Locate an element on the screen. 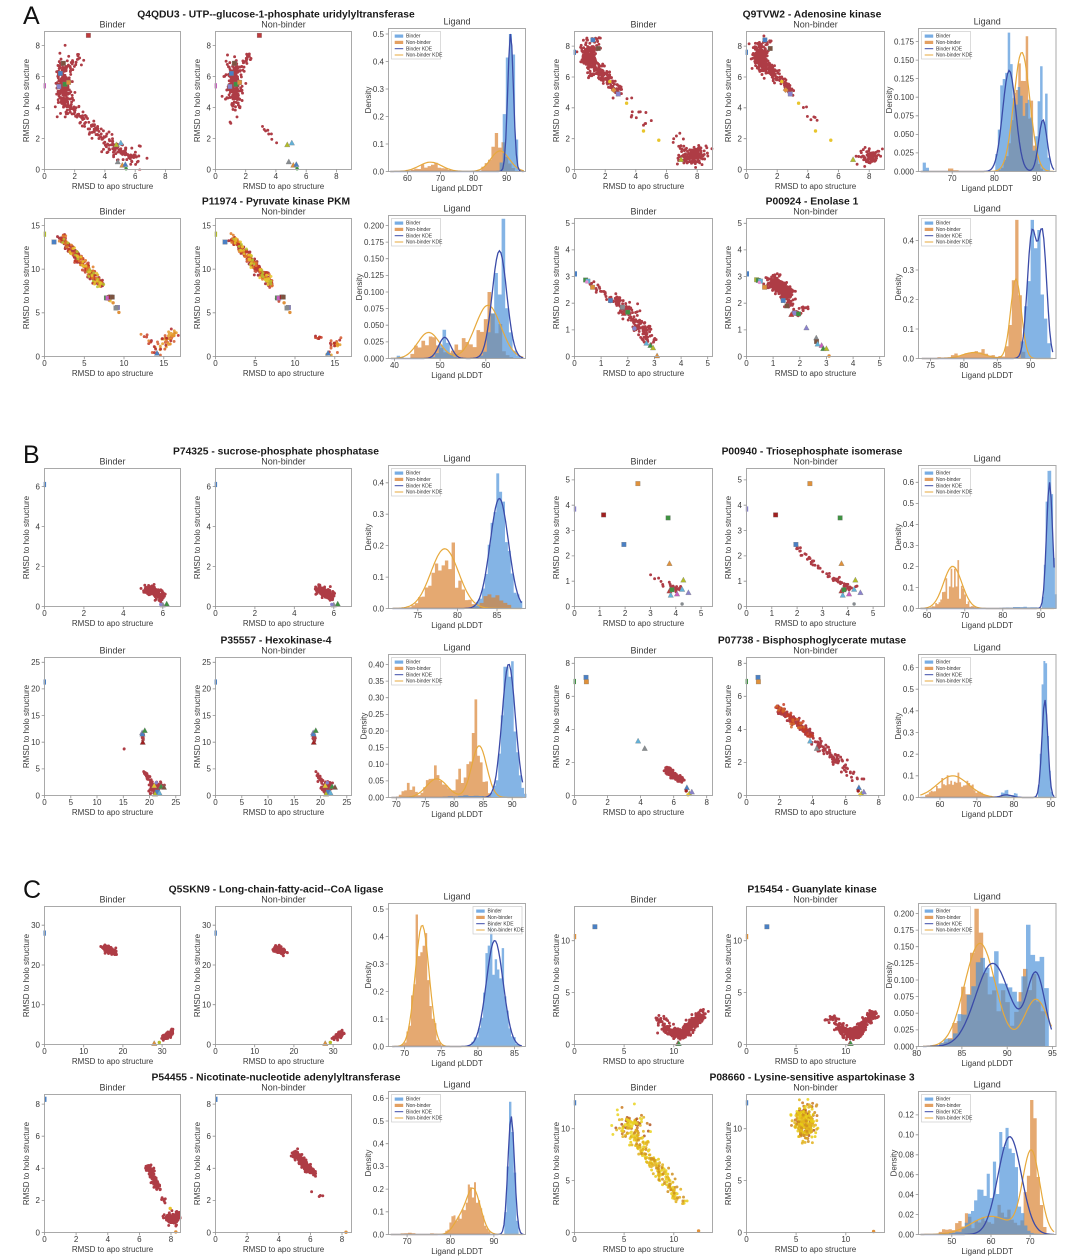 The width and height of the screenshot is (1080, 1259). svg-text: 1 is located at coordinates (568, 581).